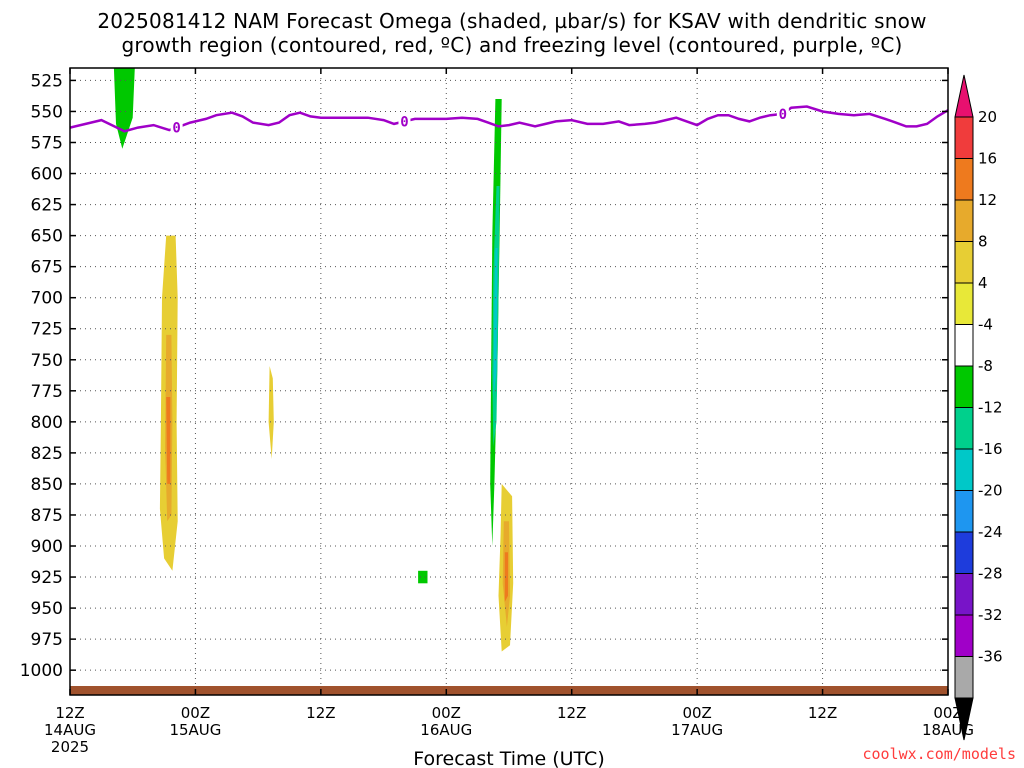  Describe the element at coordinates (990, 574) in the screenshot. I see `colorbar-label: -28` at that location.